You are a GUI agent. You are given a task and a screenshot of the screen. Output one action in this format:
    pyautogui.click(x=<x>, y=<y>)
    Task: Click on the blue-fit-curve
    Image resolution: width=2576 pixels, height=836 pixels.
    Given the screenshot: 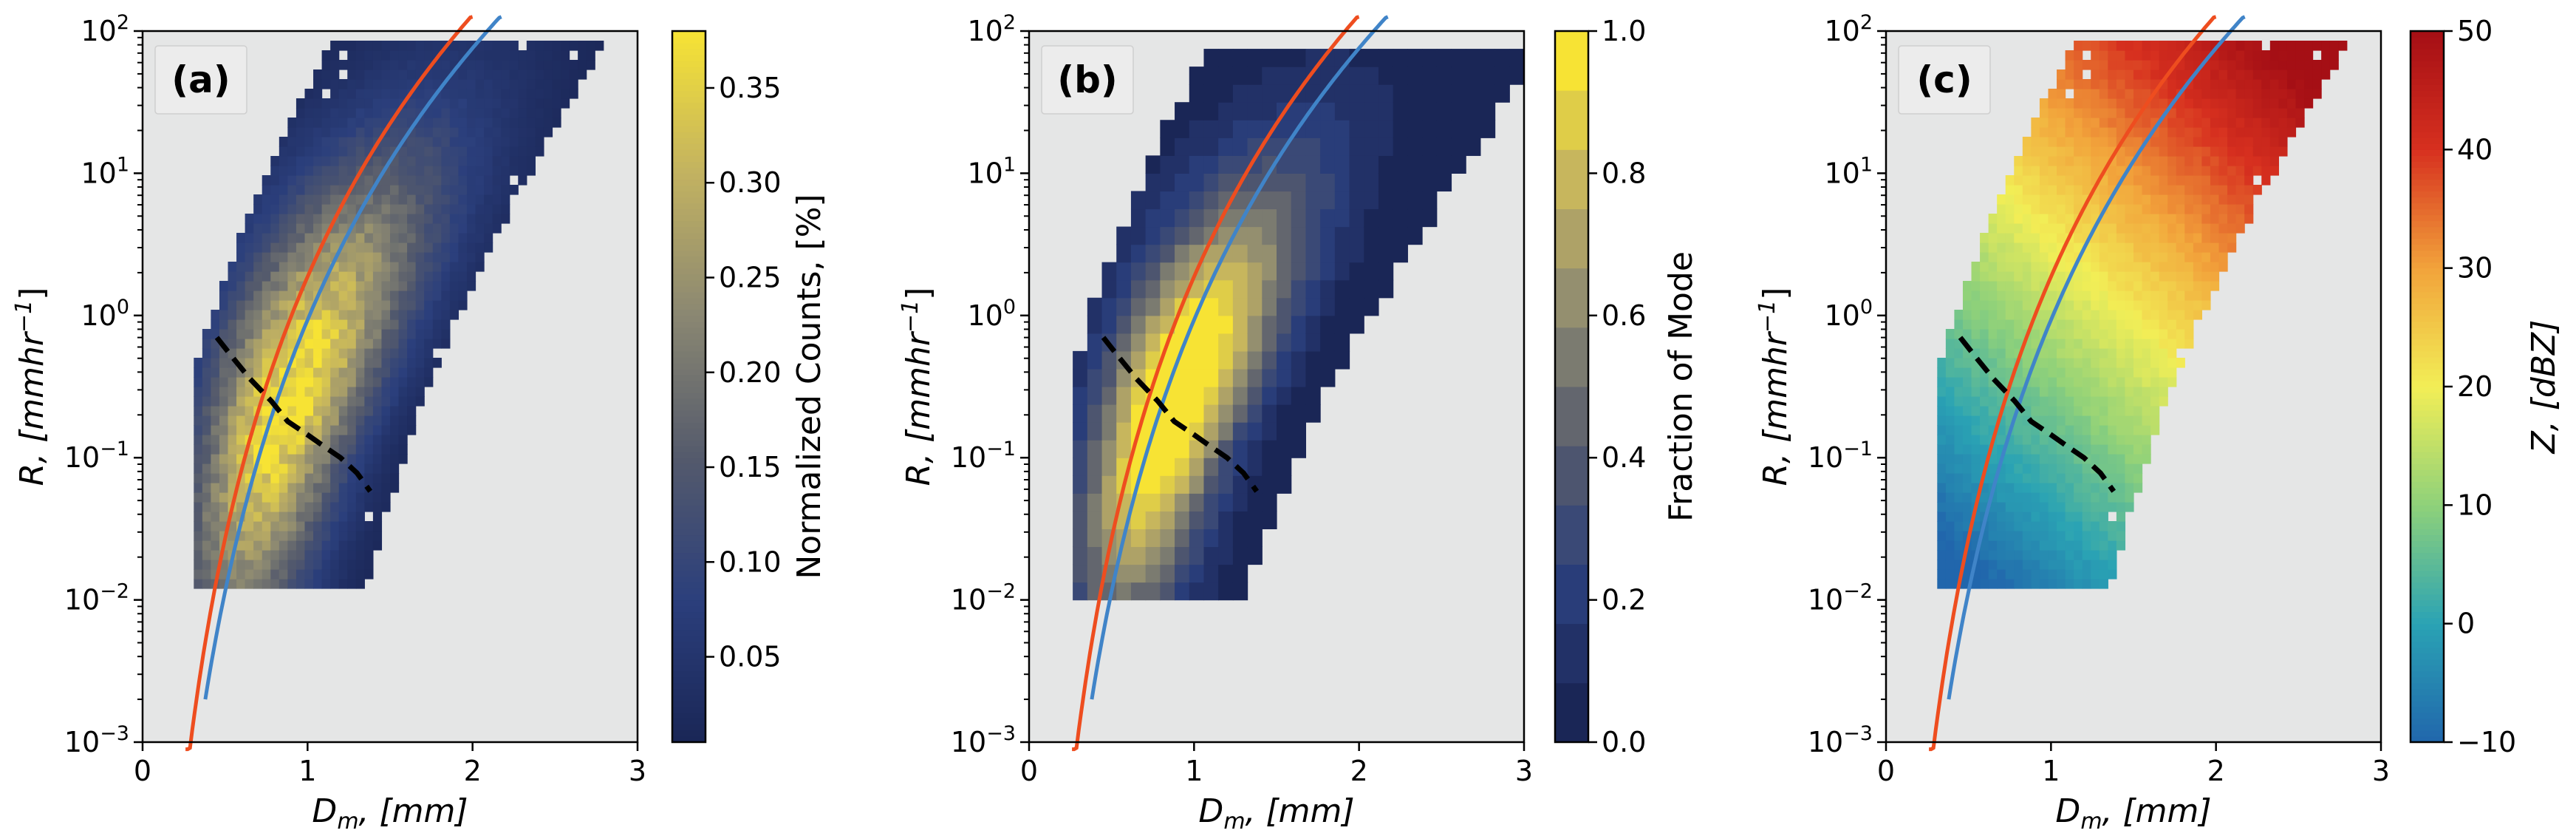 What is the action you would take?
    pyautogui.click(x=1239, y=358)
    